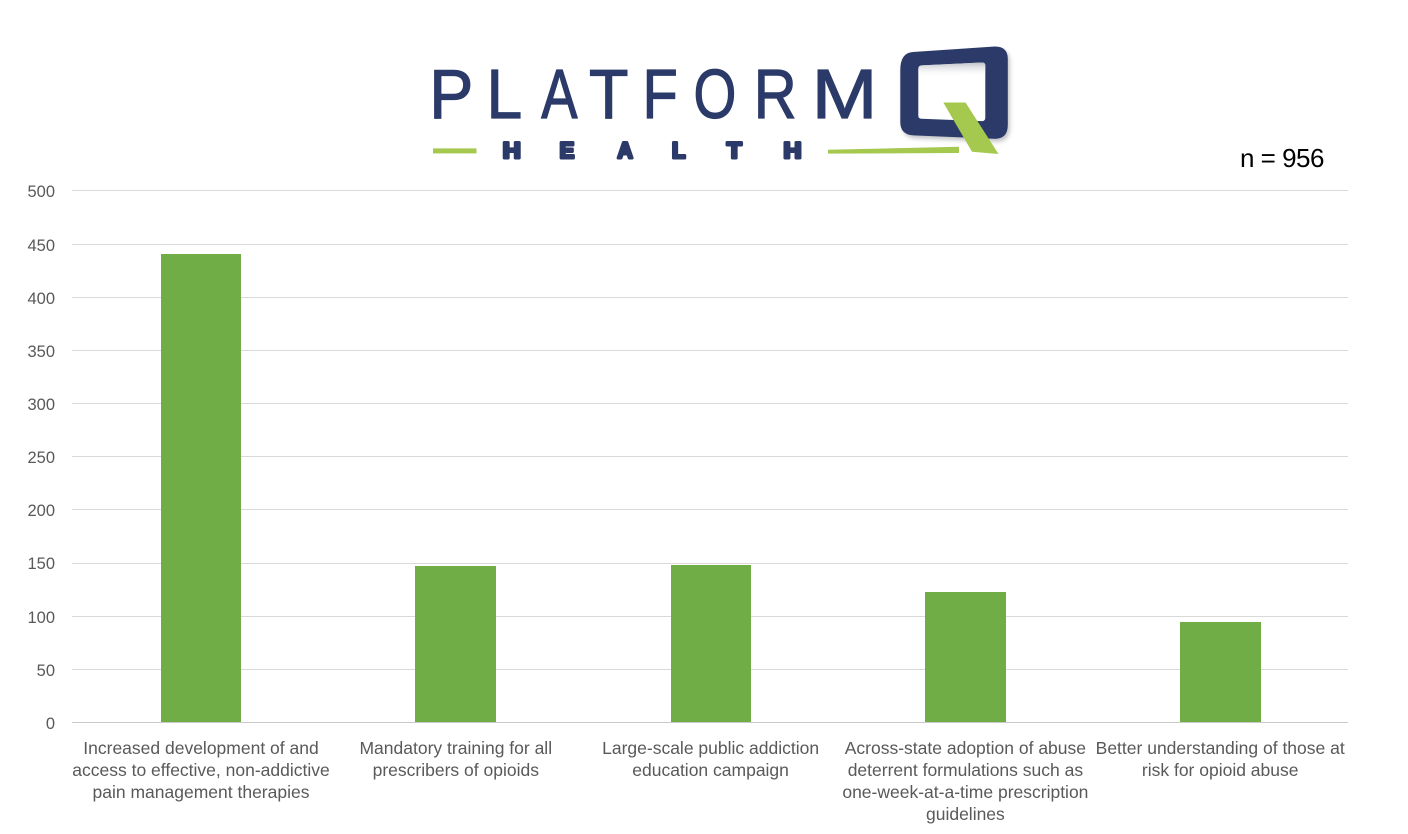 This screenshot has width=1408, height=834. What do you see at coordinates (451, 94) in the screenshot?
I see `svg-text: P` at bounding box center [451, 94].